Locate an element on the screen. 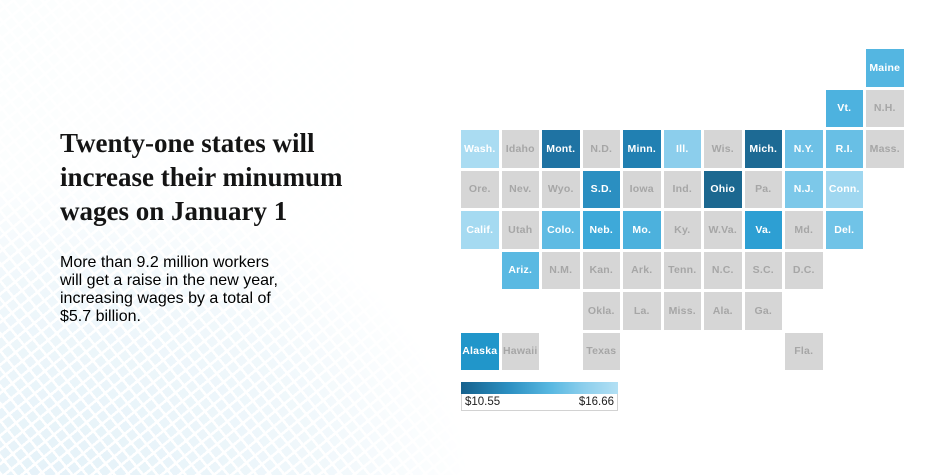  state-tile-nm: N.M. is located at coordinates (561, 270).